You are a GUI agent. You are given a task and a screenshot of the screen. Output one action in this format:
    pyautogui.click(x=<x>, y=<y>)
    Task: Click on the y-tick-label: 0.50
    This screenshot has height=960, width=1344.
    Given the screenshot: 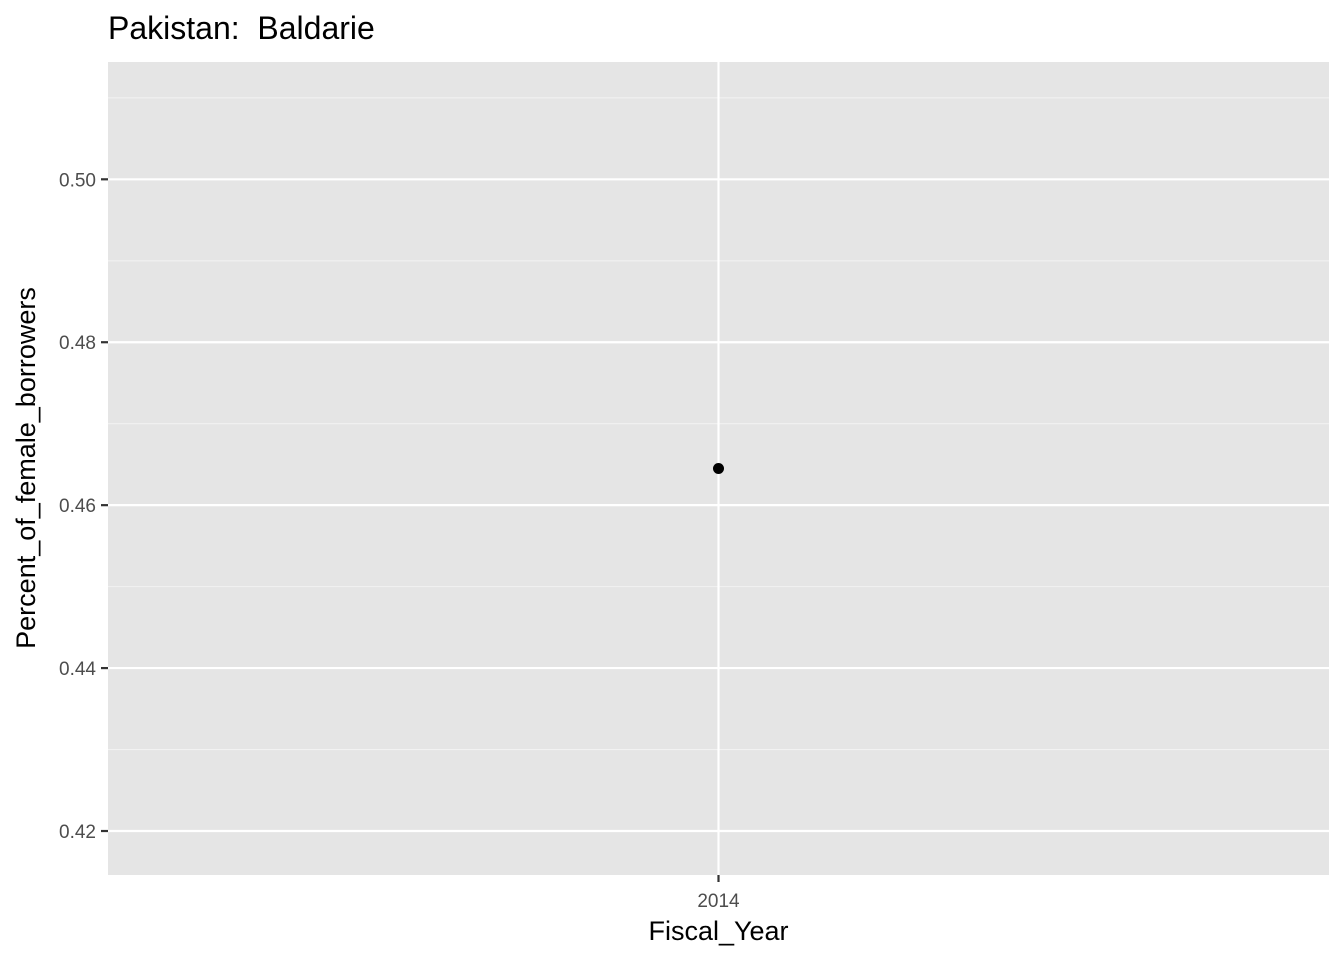 What is the action you would take?
    pyautogui.click(x=77, y=180)
    